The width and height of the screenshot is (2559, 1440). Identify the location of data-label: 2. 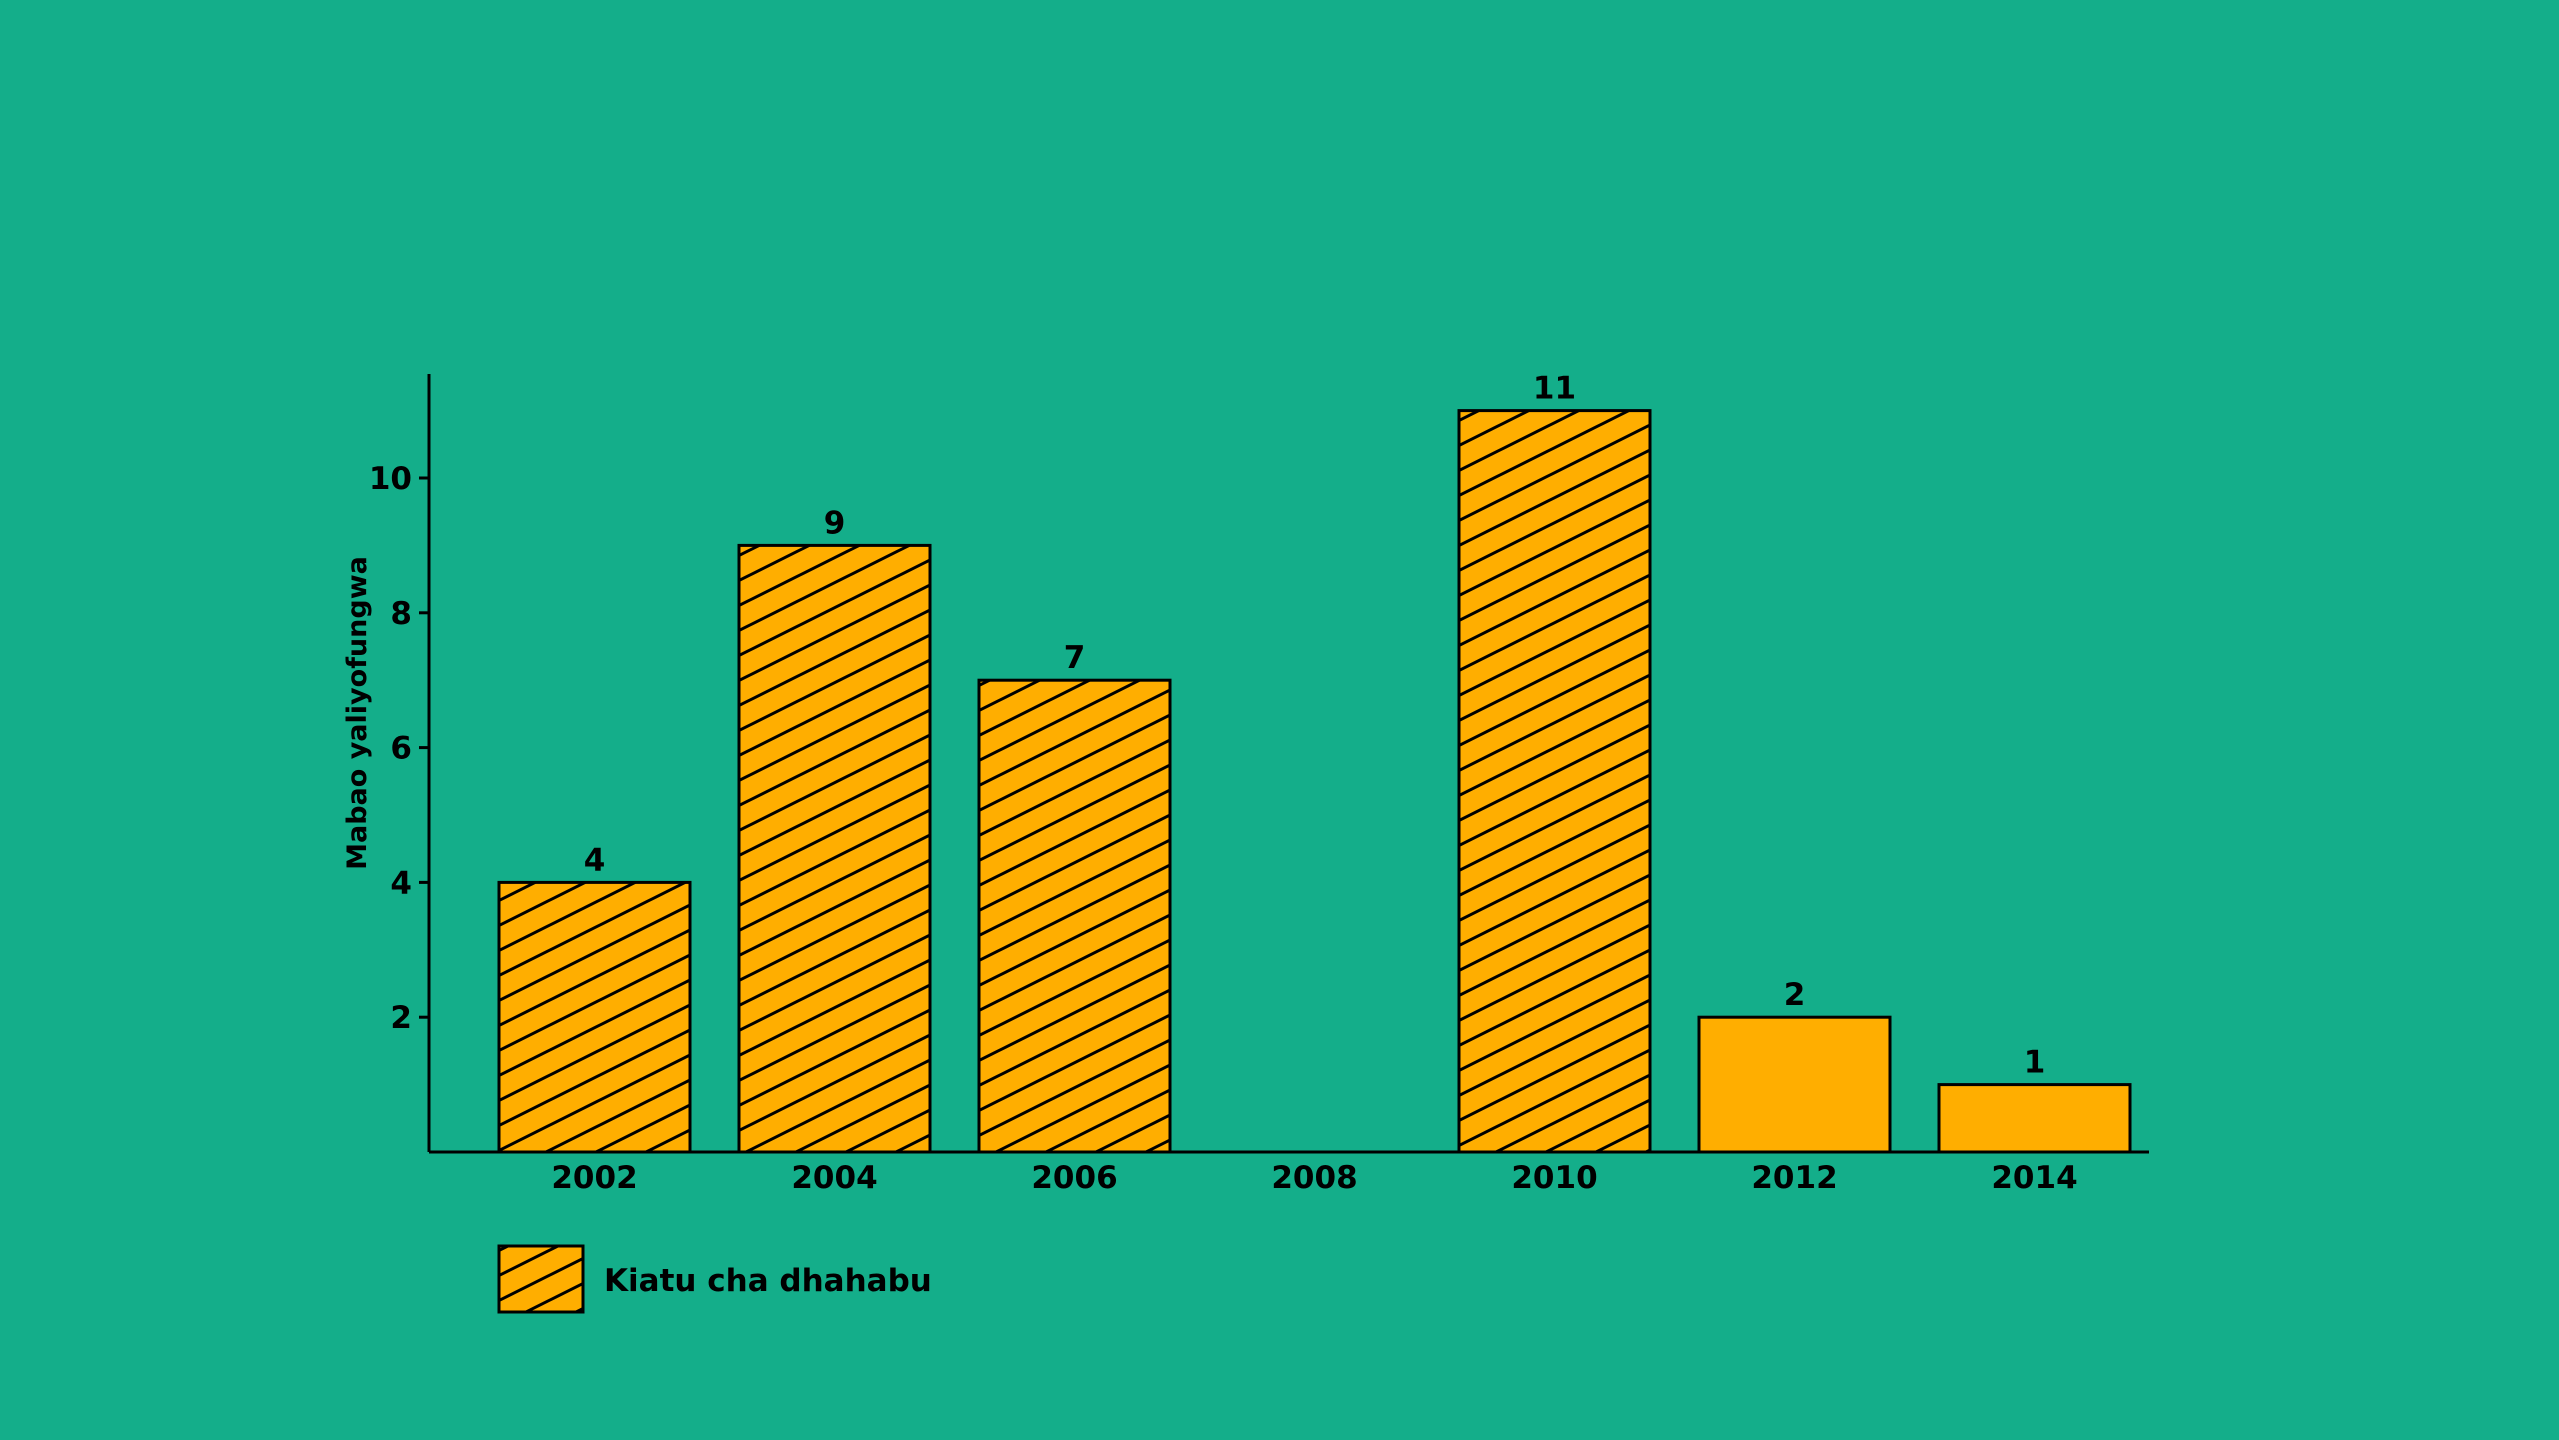
(1795, 995).